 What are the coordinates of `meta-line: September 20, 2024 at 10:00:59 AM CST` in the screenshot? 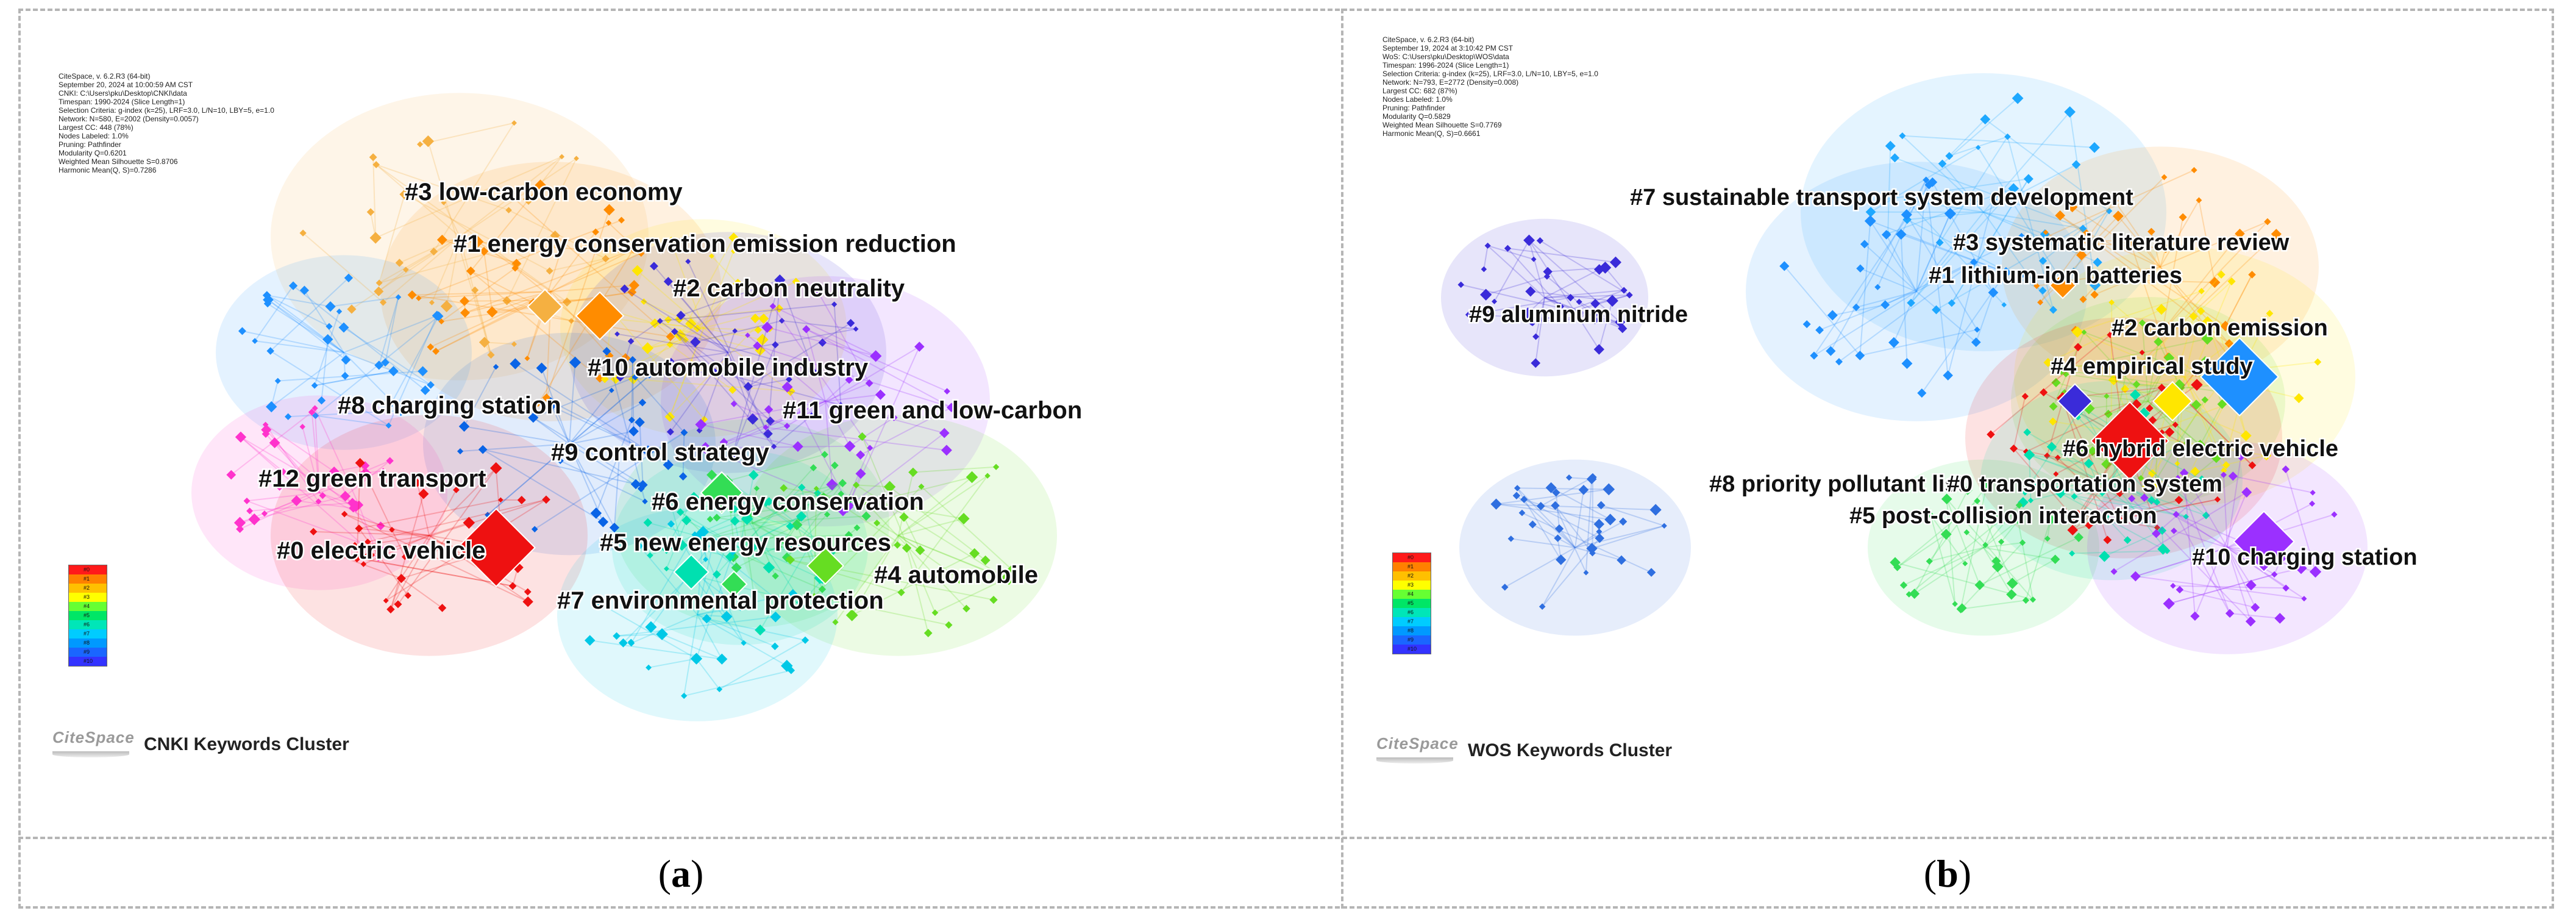 It's located at (126, 84).